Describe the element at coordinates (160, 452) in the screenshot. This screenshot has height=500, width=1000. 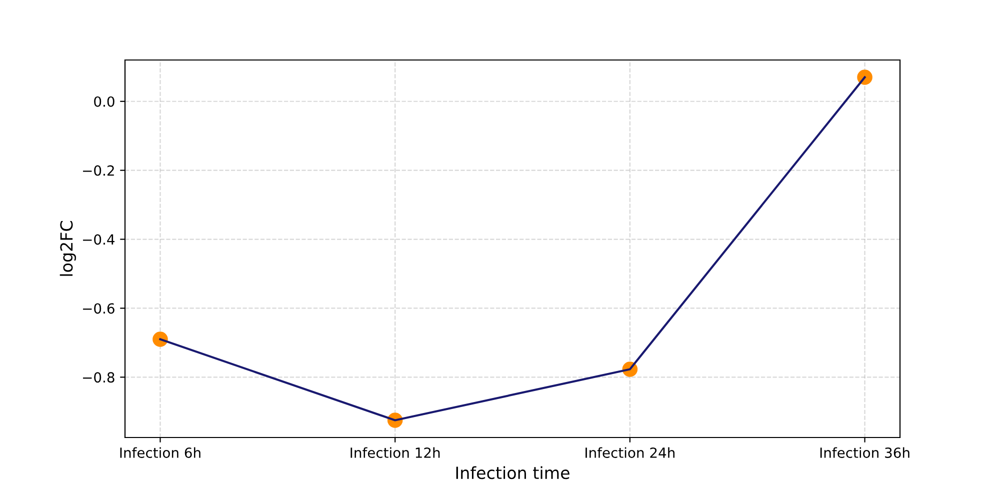
I see `x-tick-label: Infection 6h` at that location.